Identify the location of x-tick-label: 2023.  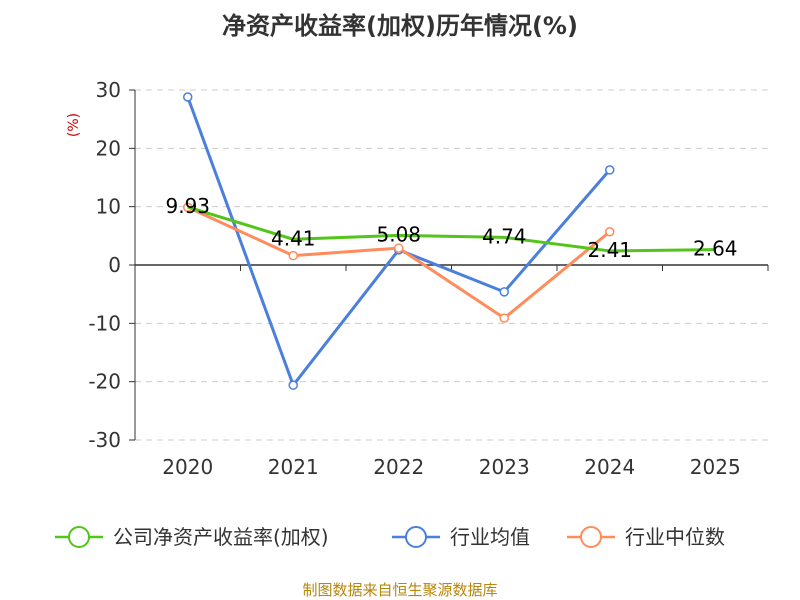
(504, 467).